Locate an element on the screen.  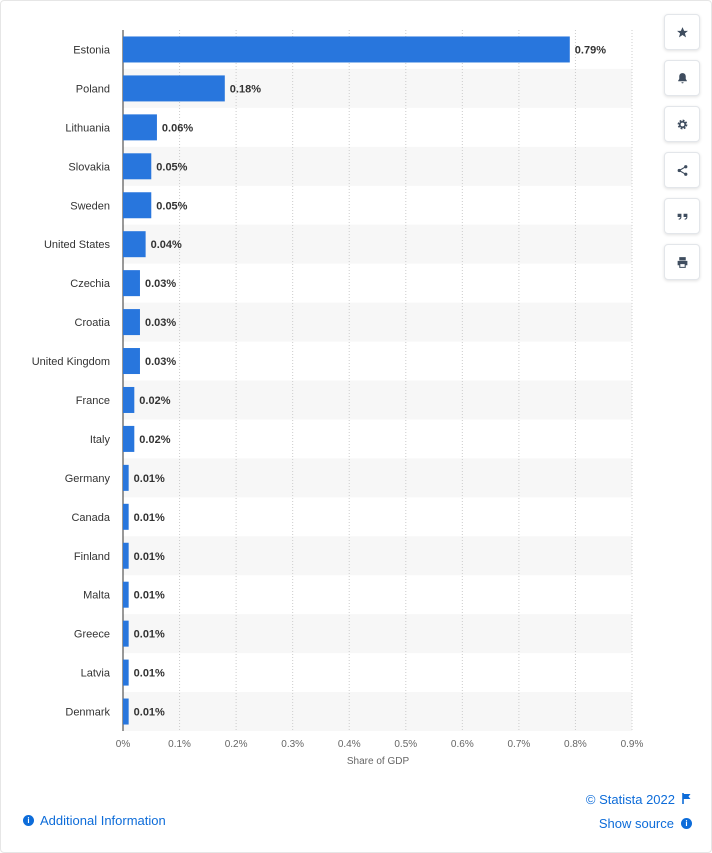
favorite-button is located at coordinates (682, 32).